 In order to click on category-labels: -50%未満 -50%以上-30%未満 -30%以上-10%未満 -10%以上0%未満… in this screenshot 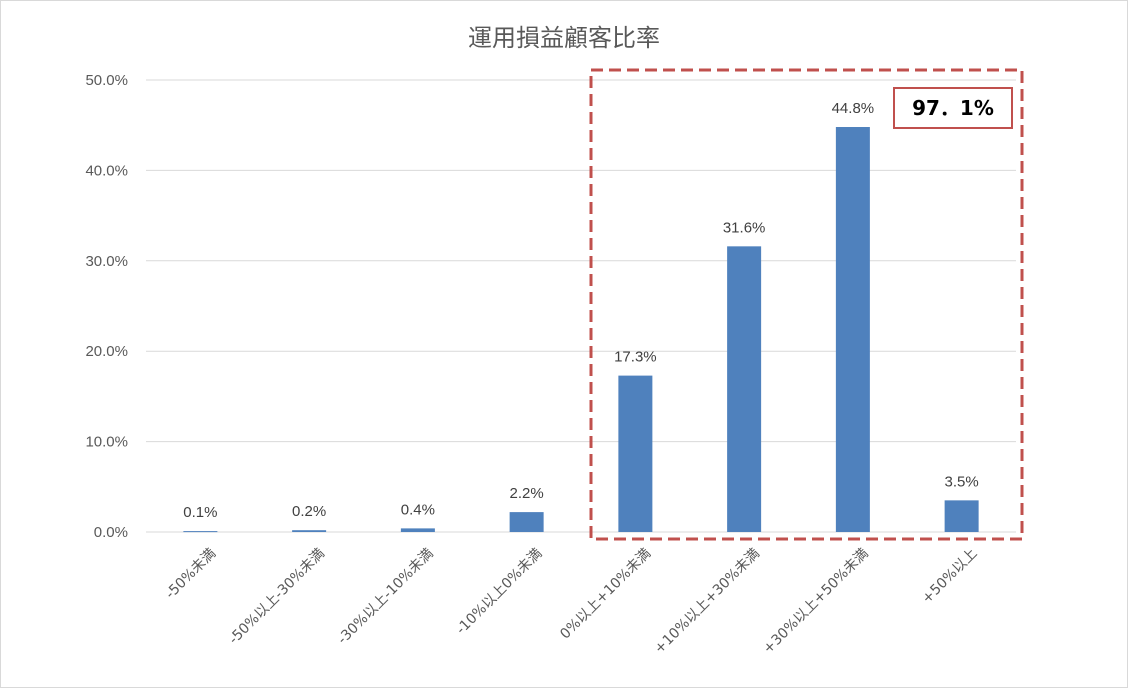, I will do `click(572, 602)`.